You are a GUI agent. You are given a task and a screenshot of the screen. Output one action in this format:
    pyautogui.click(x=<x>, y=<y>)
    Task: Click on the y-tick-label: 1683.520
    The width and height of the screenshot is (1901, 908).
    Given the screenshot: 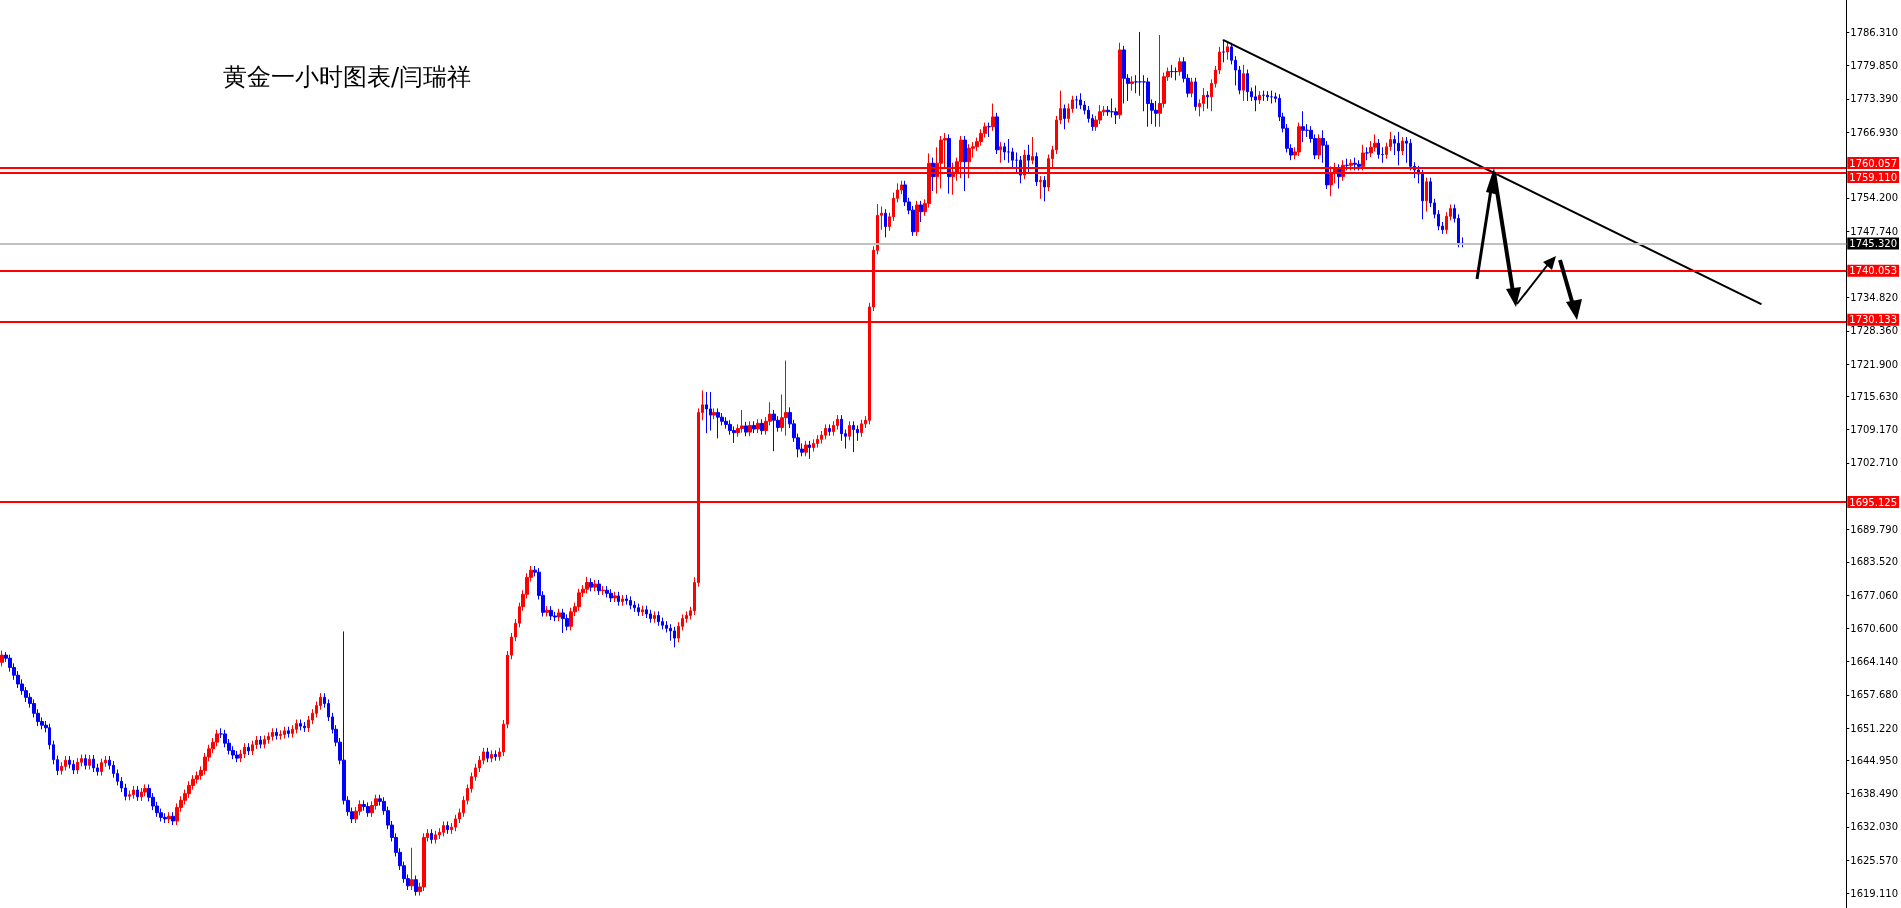 What is the action you would take?
    pyautogui.click(x=1874, y=562)
    